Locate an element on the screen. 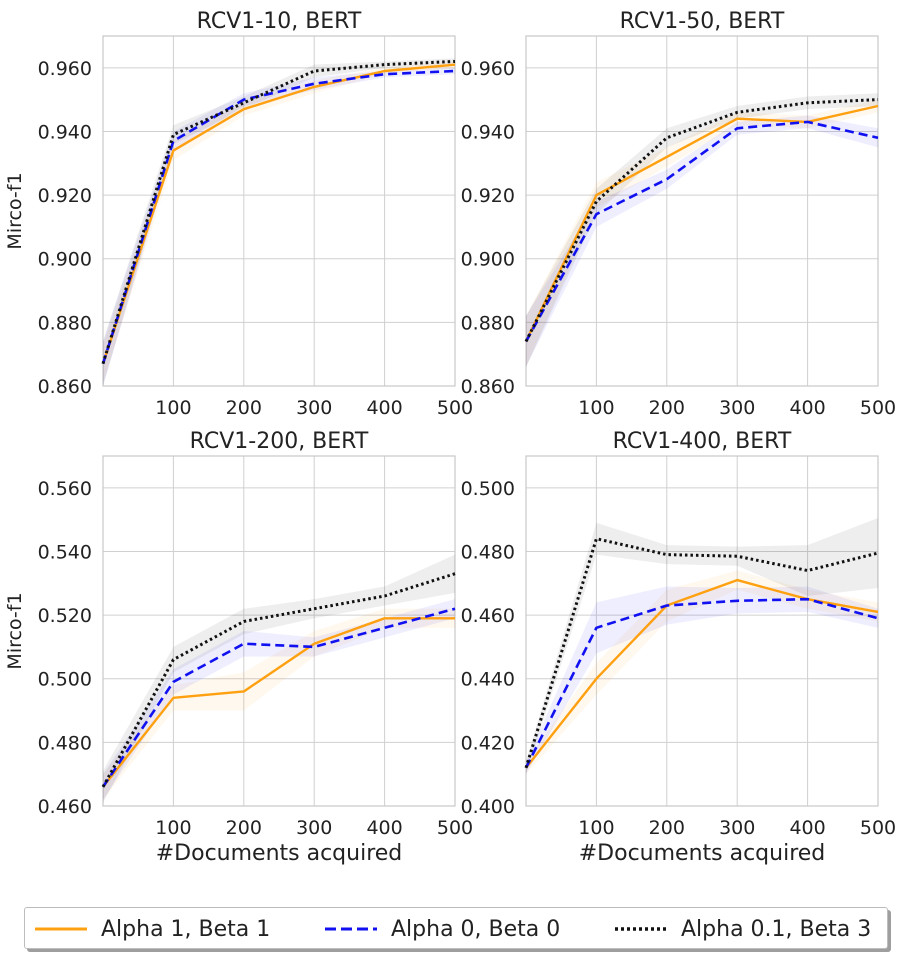  legend-swatch-dashed is located at coordinates (351, 929).